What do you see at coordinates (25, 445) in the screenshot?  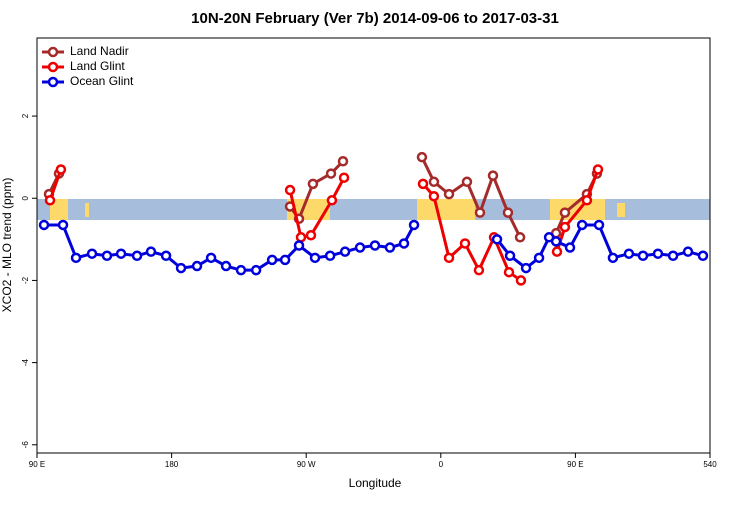 I see `y-tick-label: -6` at bounding box center [25, 445].